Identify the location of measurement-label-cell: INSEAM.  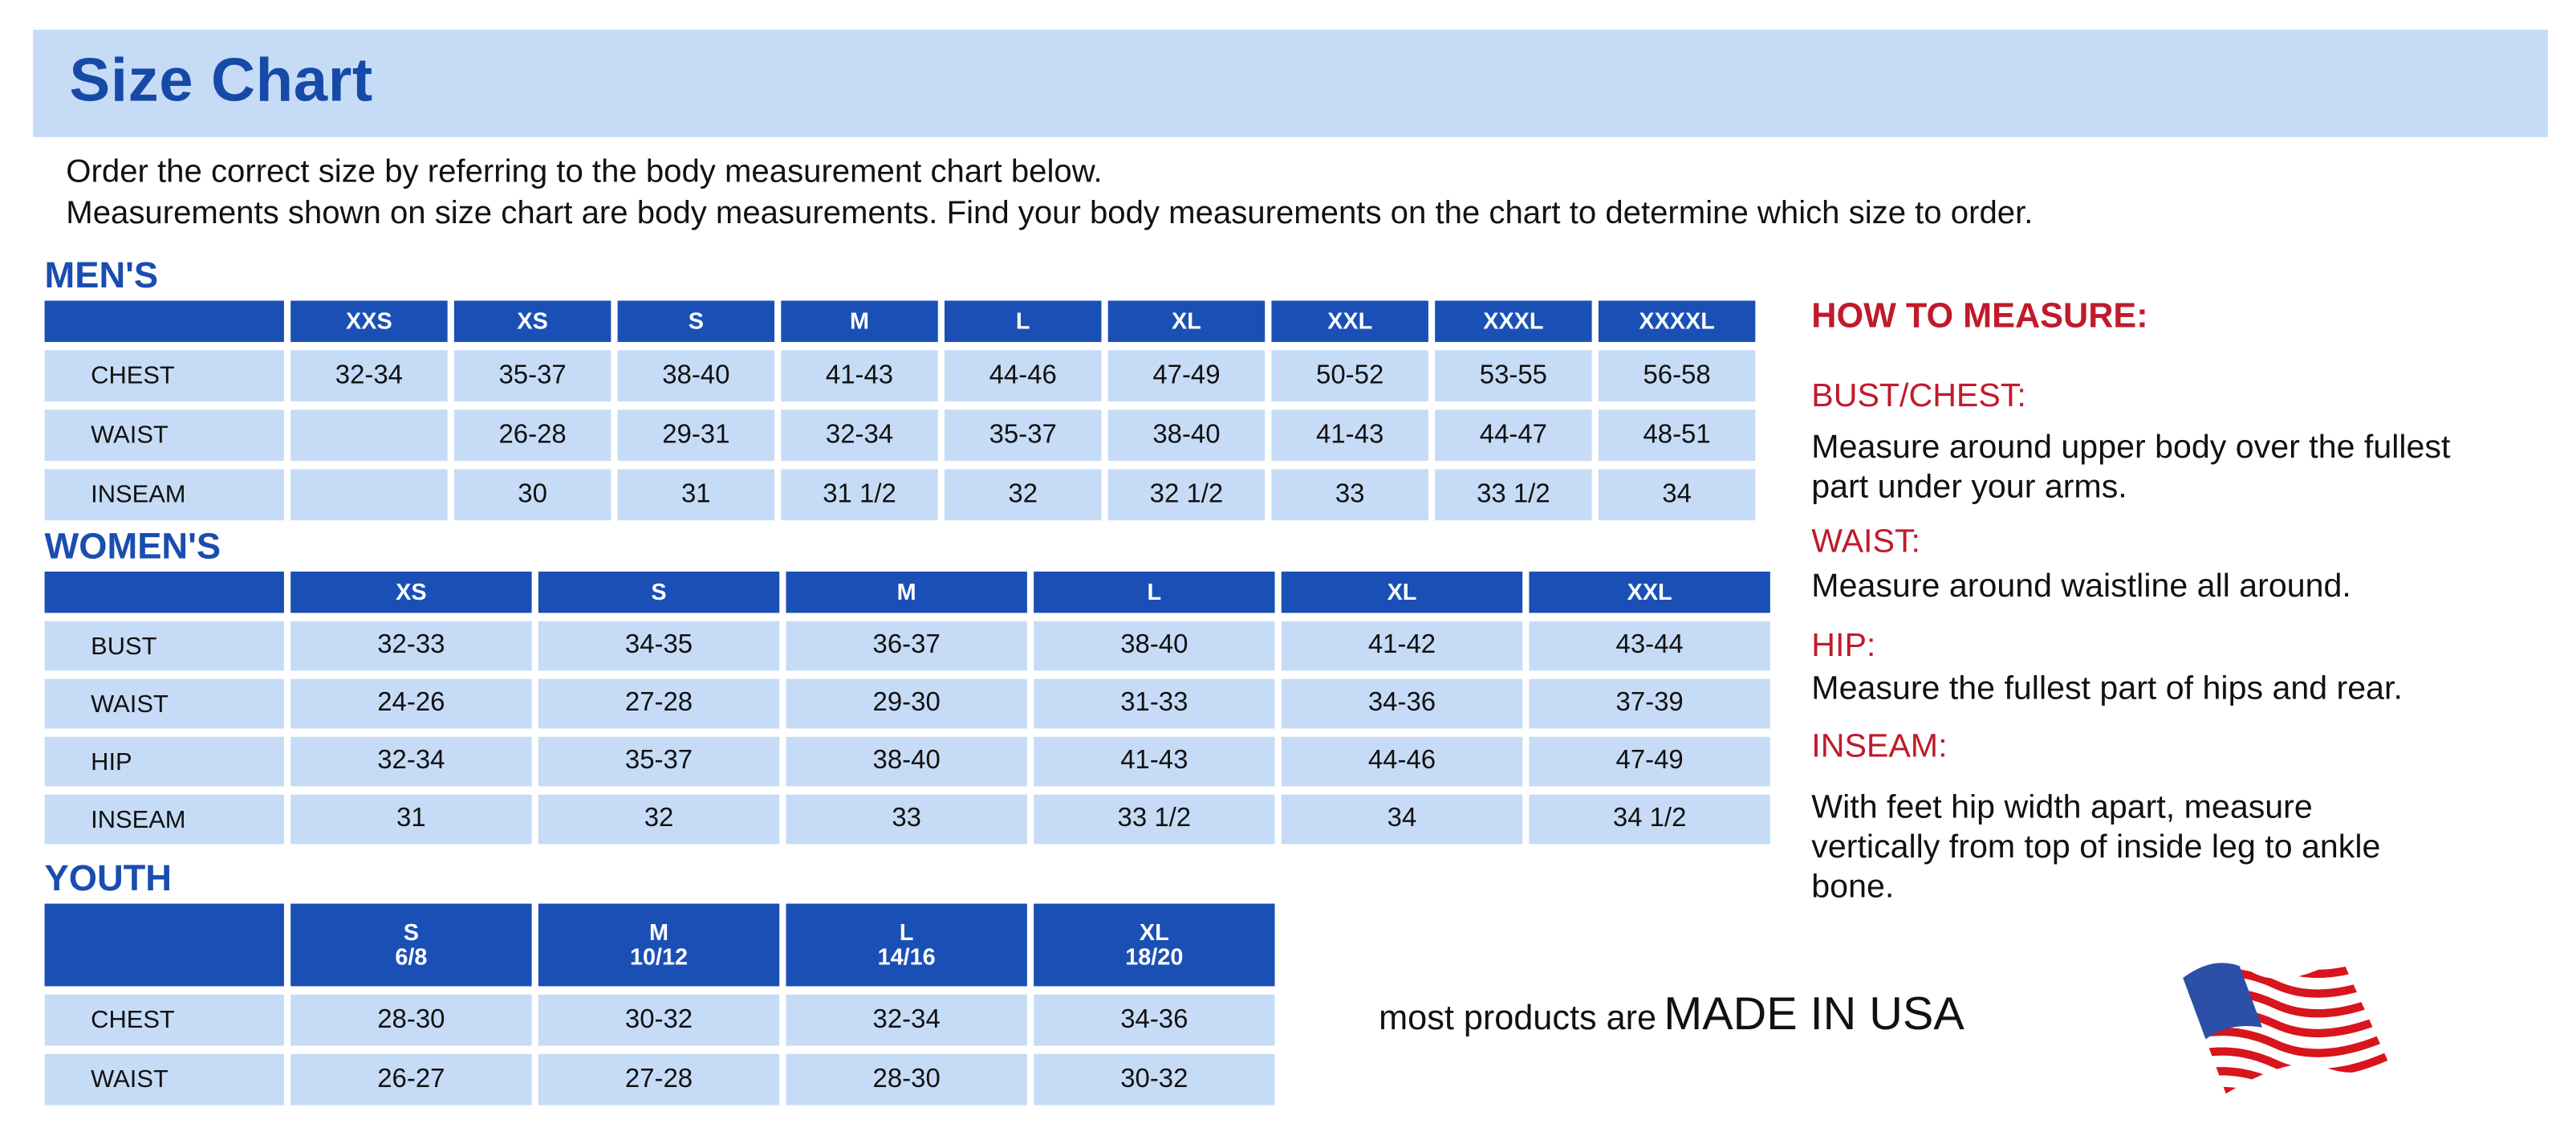
(164, 495).